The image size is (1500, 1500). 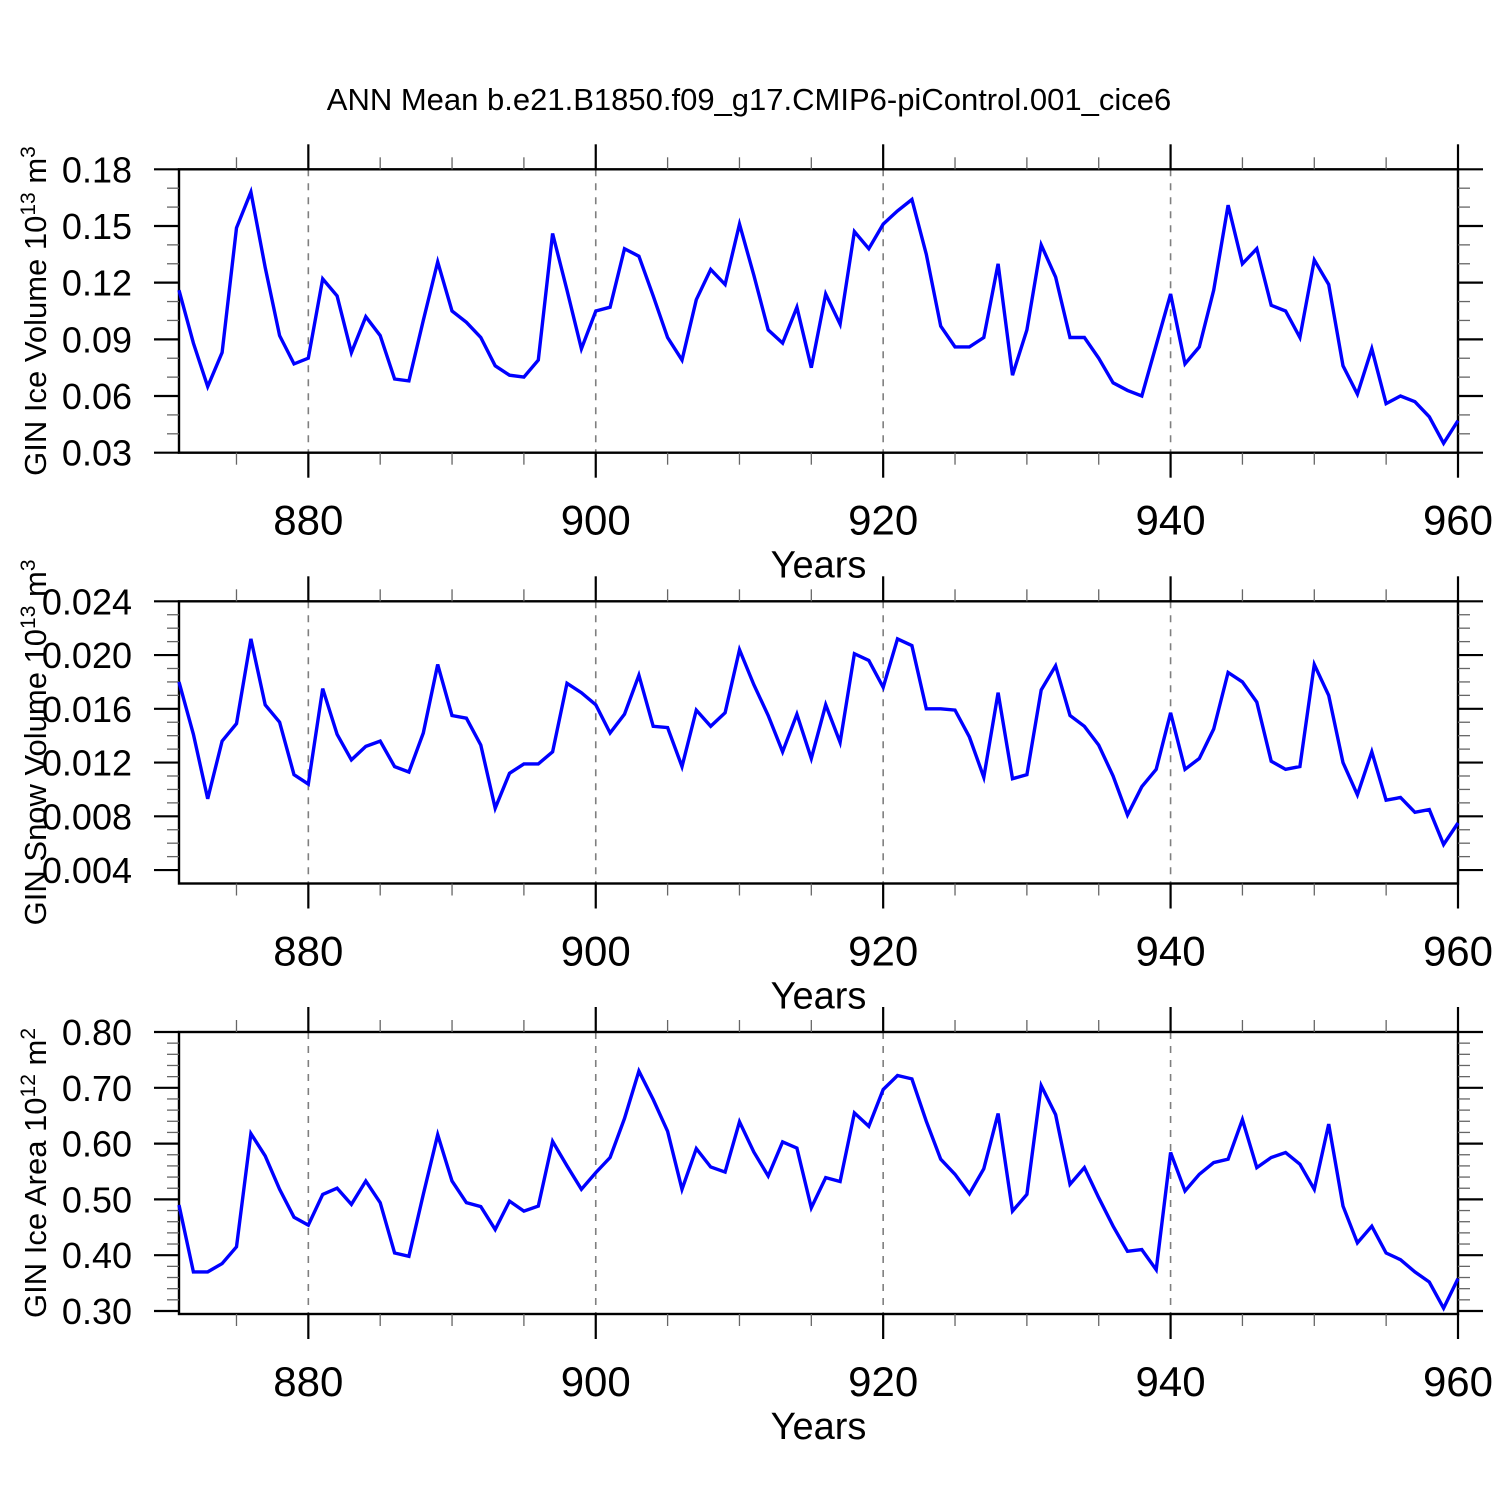 What do you see at coordinates (87, 601) in the screenshot?
I see `y-tick-label: 0.024` at bounding box center [87, 601].